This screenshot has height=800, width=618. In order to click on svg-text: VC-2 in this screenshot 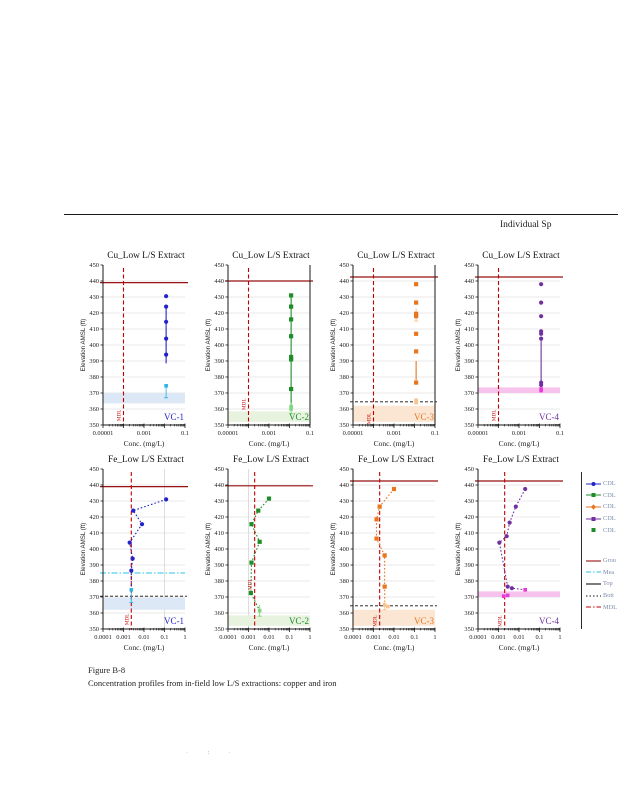, I will do `click(299, 417)`.